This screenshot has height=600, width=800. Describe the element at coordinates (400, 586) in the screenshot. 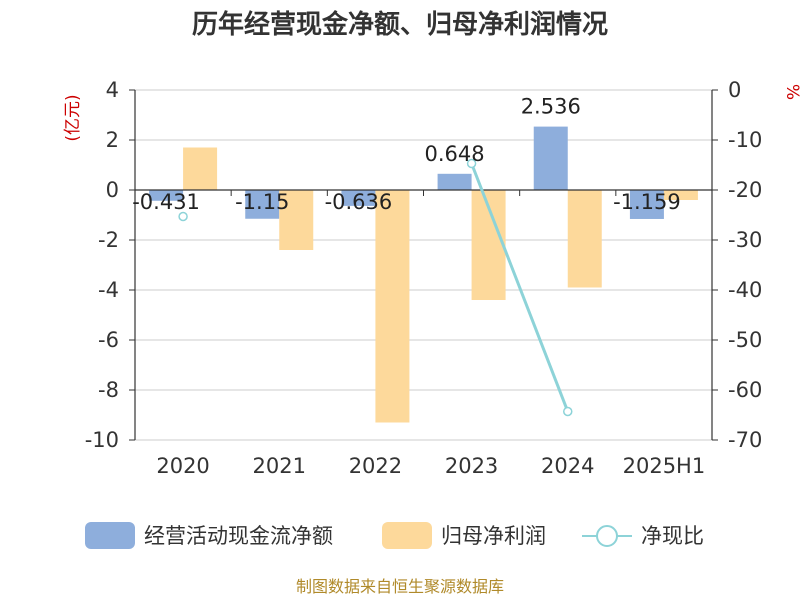

I see `source-note: 制图数据来自恒生聚源数据库` at that location.